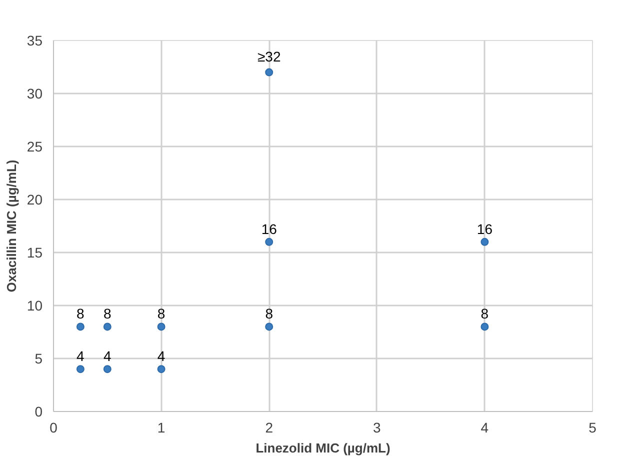 This screenshot has height=458, width=632. Describe the element at coordinates (484, 428) in the screenshot. I see `x-tick-label: 4` at that location.